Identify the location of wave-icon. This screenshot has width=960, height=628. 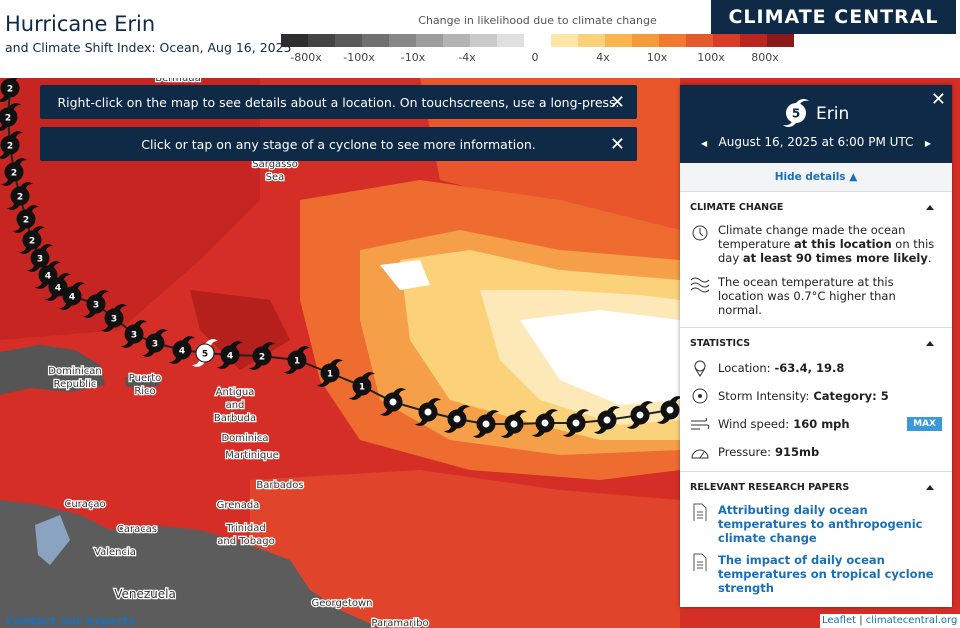
(700, 285).